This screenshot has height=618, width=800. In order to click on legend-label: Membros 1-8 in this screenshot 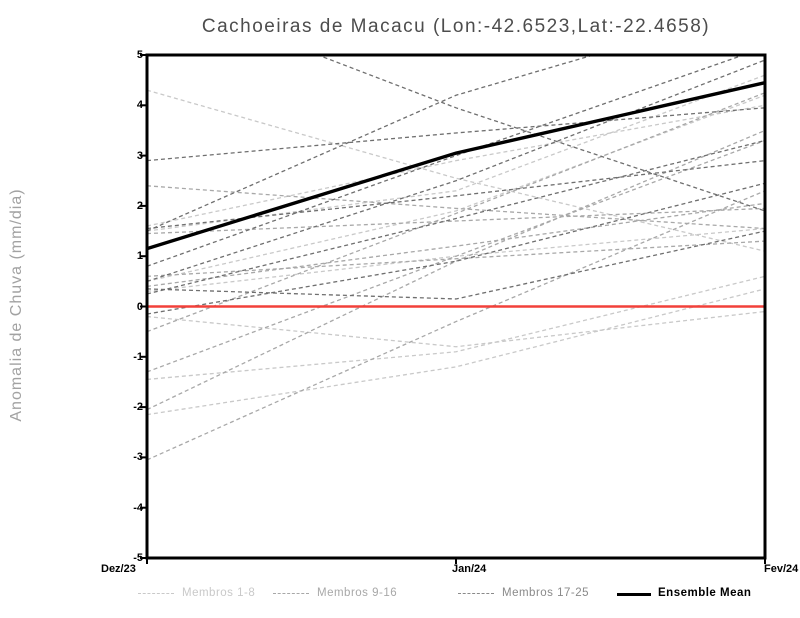, I will do `click(219, 593)`.